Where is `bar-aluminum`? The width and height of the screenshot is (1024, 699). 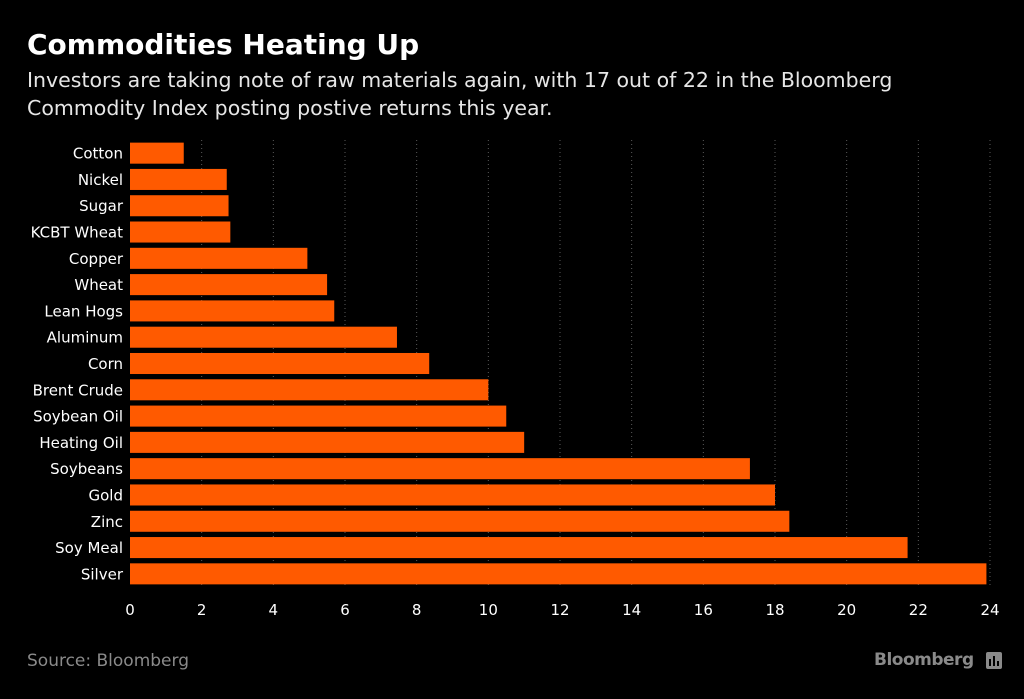 bar-aluminum is located at coordinates (263, 337).